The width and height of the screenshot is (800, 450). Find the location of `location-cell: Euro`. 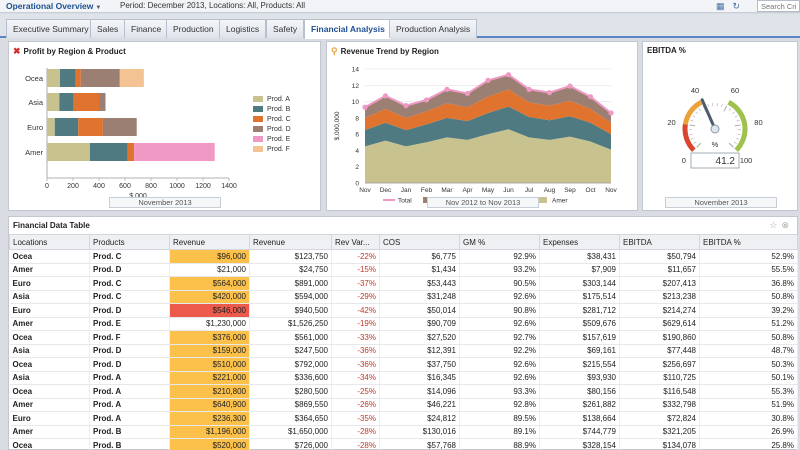

location-cell: Euro is located at coordinates (49, 283).